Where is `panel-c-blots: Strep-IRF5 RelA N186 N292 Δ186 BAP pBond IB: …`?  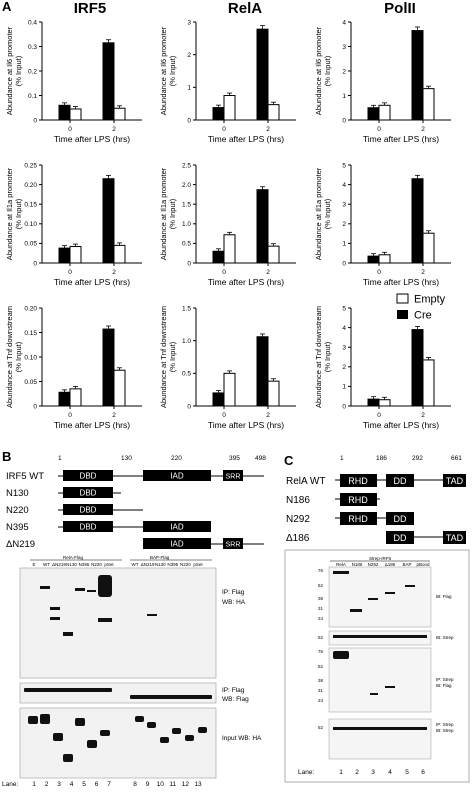 panel-c-blots: Strep-IRF5 RelA N186 N292 Δ186 BAP pBond IB: … is located at coordinates (377, 666).